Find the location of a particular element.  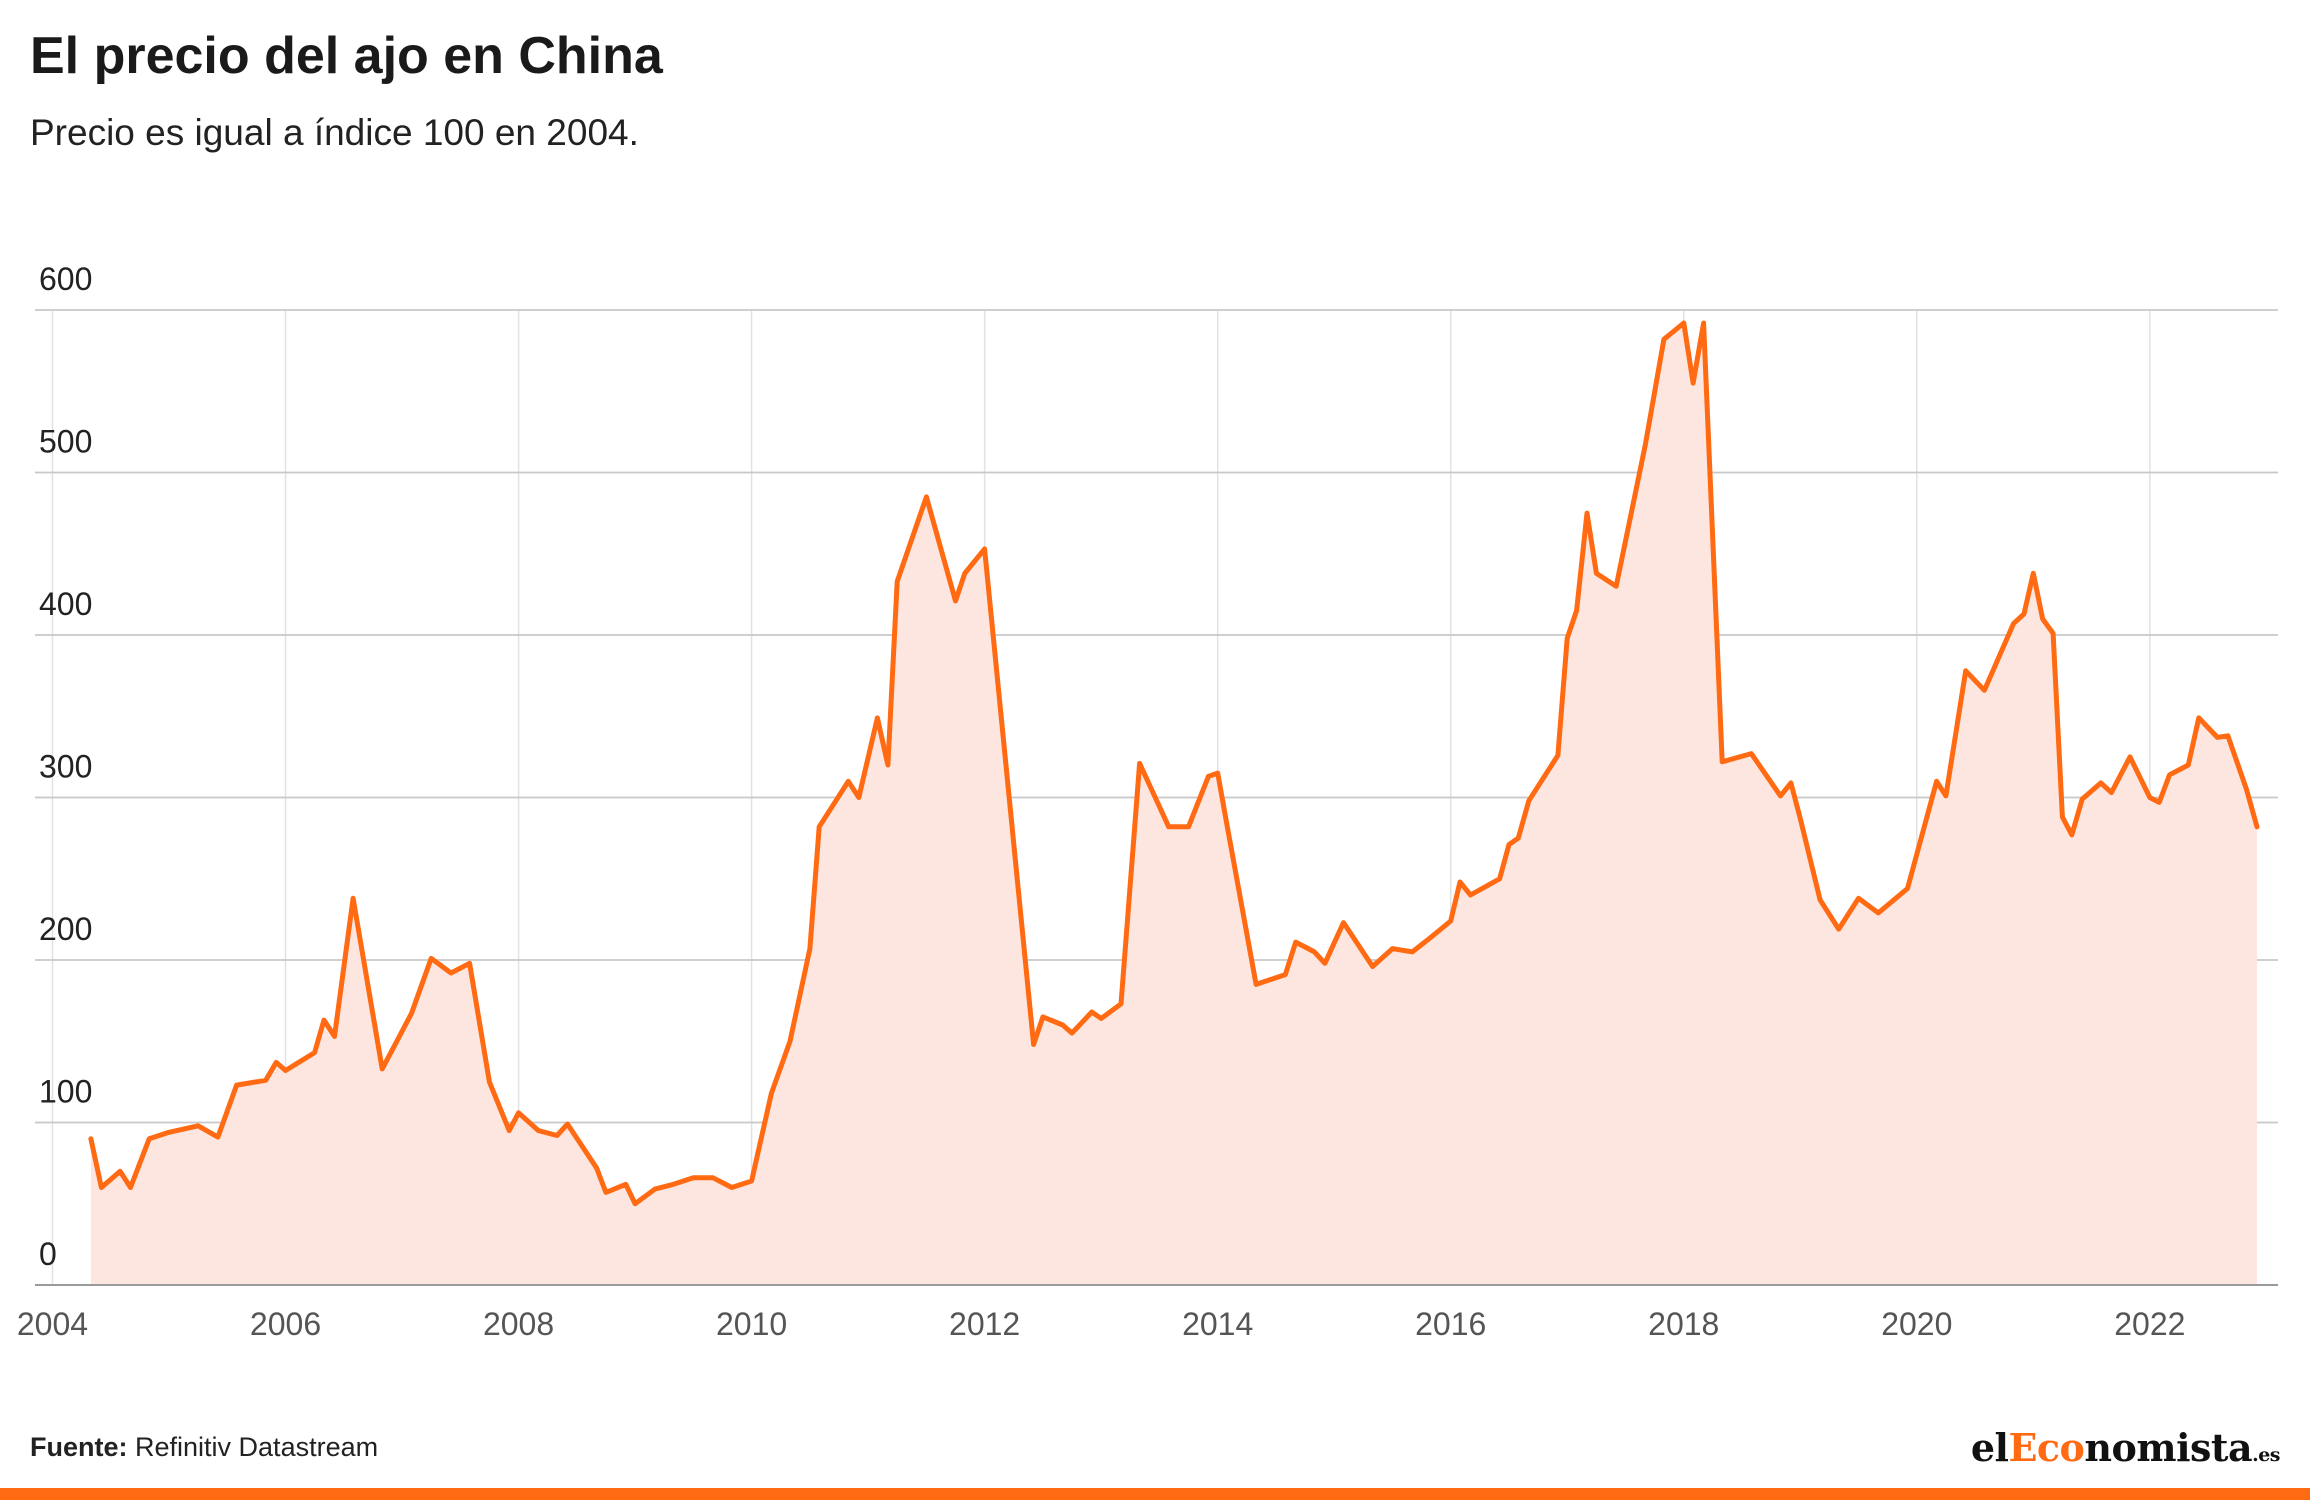

source-label: Fuente: is located at coordinates (79, 1447).